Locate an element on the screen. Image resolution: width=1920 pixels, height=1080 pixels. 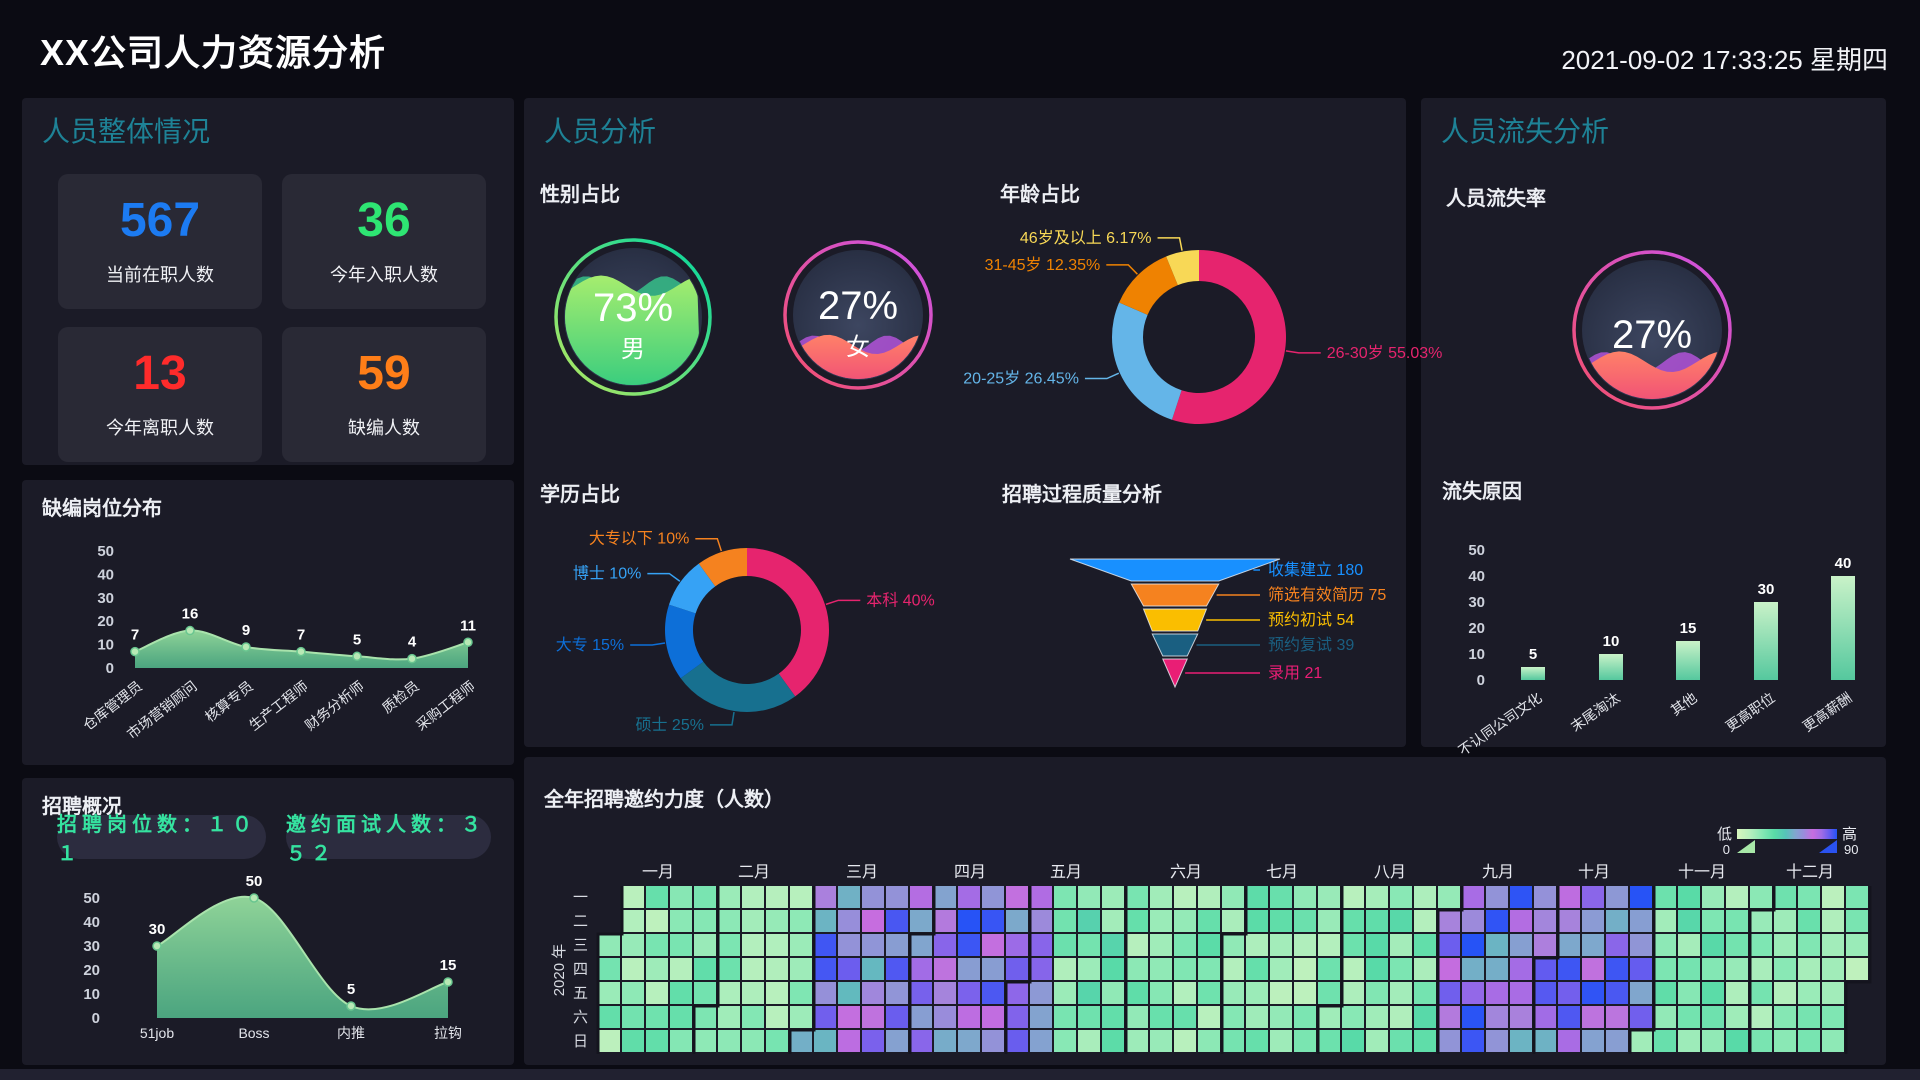
svg-text: 一月 is located at coordinates (658, 872).